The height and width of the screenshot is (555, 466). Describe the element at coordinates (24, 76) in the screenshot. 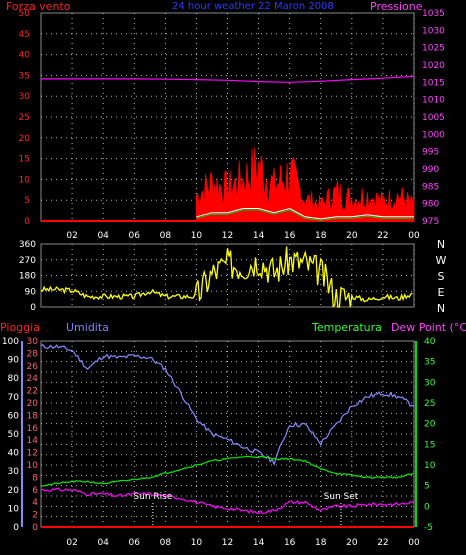

I see `y-left-tick-label: 35` at that location.